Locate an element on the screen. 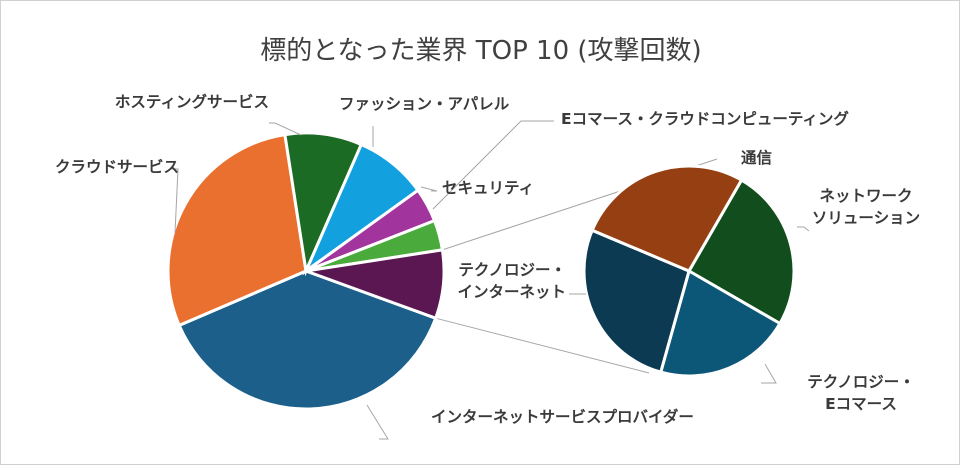 Image resolution: width=960 pixels, height=466 pixels. secondary-pie is located at coordinates (689, 271).